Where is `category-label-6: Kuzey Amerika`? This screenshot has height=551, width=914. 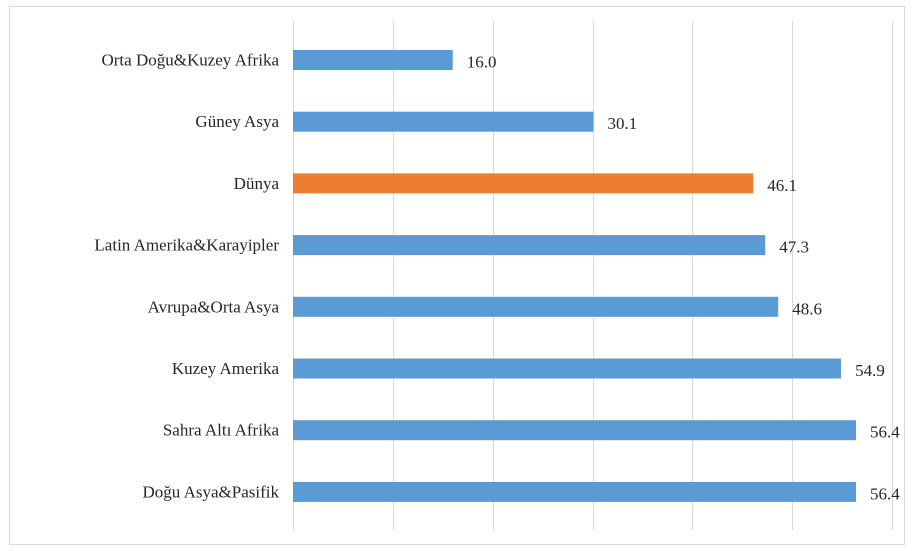 category-label-6: Kuzey Amerika is located at coordinates (226, 368).